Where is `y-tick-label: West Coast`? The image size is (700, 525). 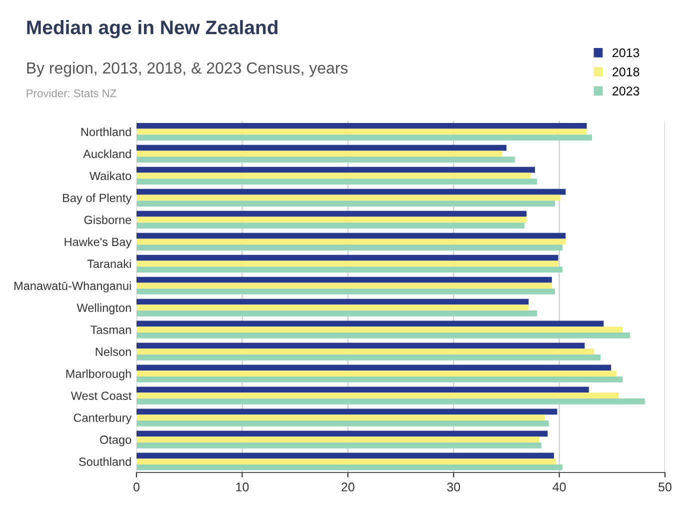
y-tick-label: West Coast is located at coordinates (101, 396).